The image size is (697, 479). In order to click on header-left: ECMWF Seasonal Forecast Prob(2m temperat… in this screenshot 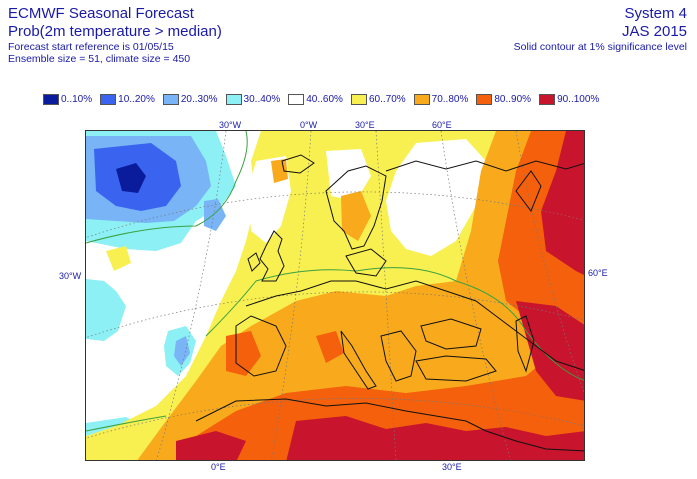, I will do `click(115, 35)`.